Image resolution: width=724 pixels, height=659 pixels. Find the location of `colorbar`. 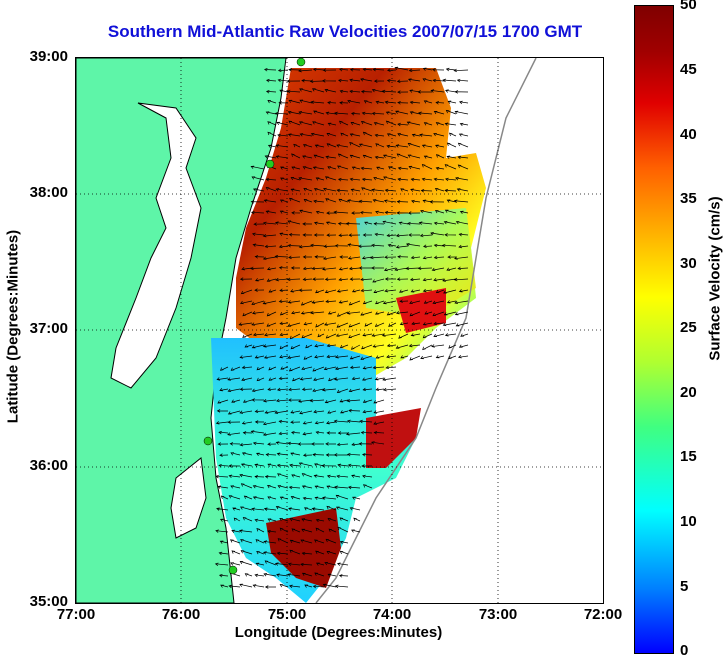

colorbar is located at coordinates (654, 329).